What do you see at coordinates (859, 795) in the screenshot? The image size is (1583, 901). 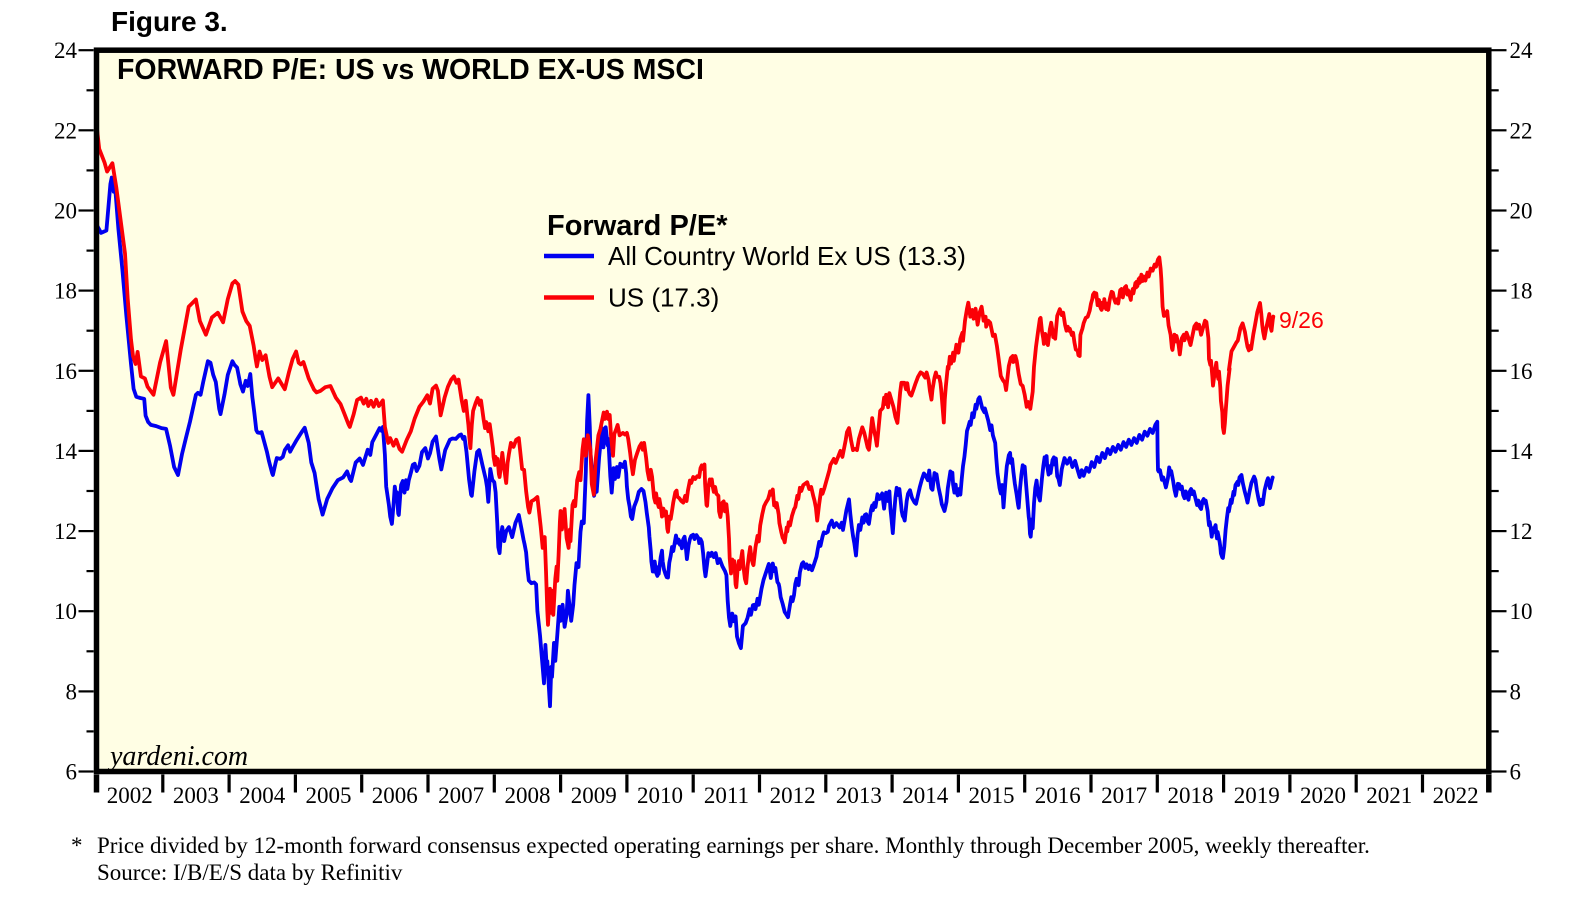 I see `svg-text: 2013` at bounding box center [859, 795].